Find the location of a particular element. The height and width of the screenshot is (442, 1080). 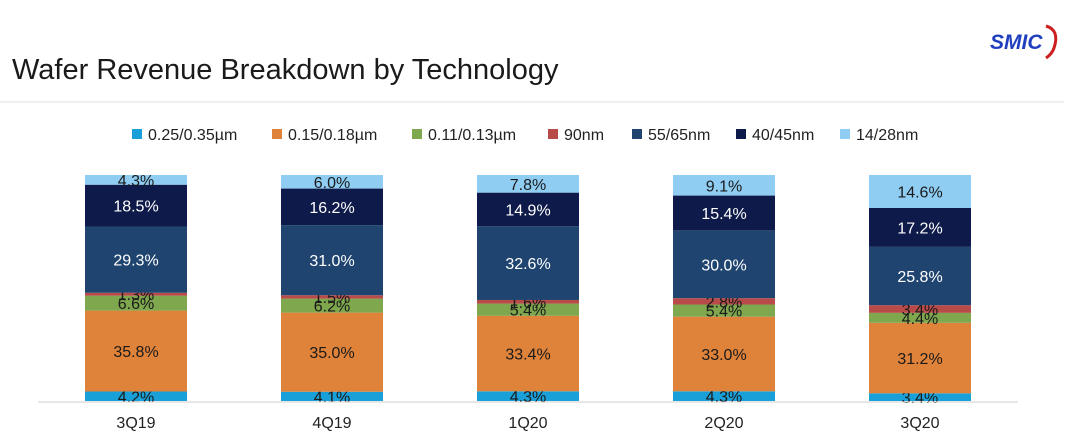

data-label-2Q20-0: 4.3% is located at coordinates (724, 397).